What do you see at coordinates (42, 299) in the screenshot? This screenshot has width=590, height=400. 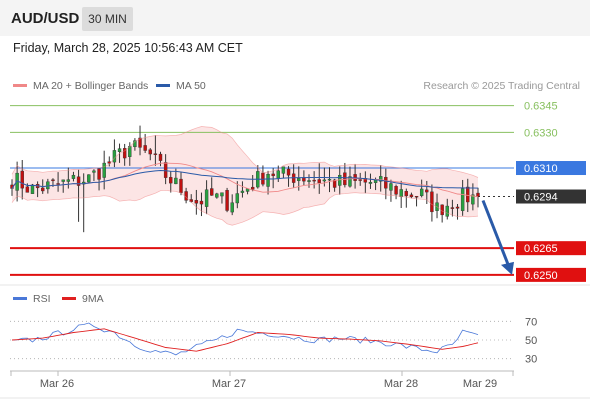 I see `legend-label-rsi: RSI` at bounding box center [42, 299].